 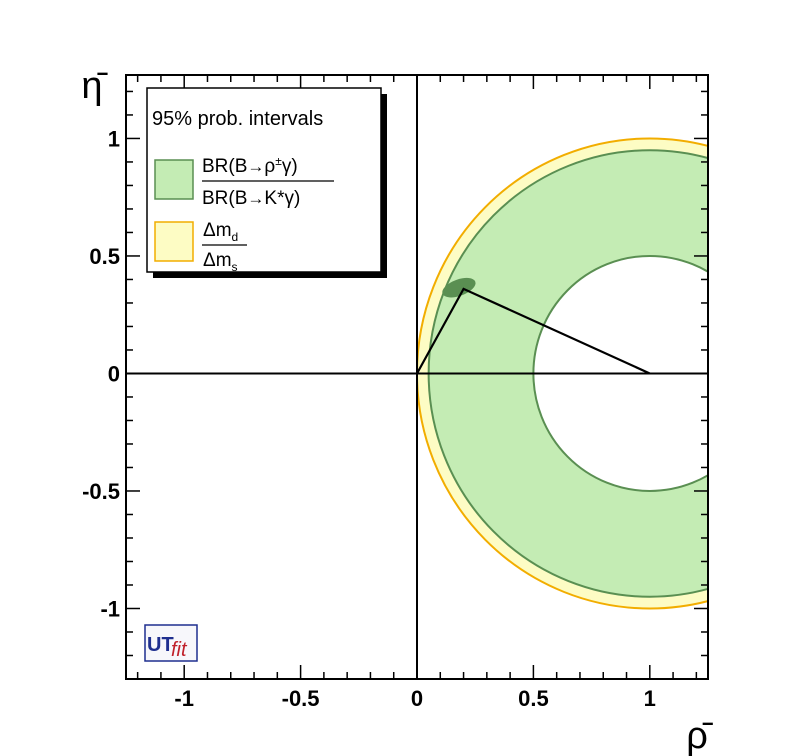 What do you see at coordinates (101, 491) in the screenshot?
I see `y-tick-label: -0.5` at bounding box center [101, 491].